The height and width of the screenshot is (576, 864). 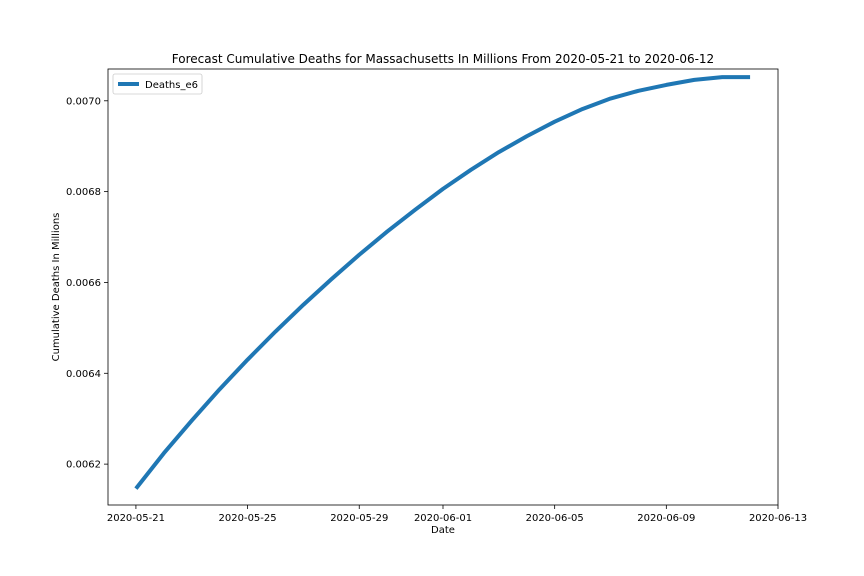 I want to click on y-tick-label: 0.0066, so click(x=83, y=283).